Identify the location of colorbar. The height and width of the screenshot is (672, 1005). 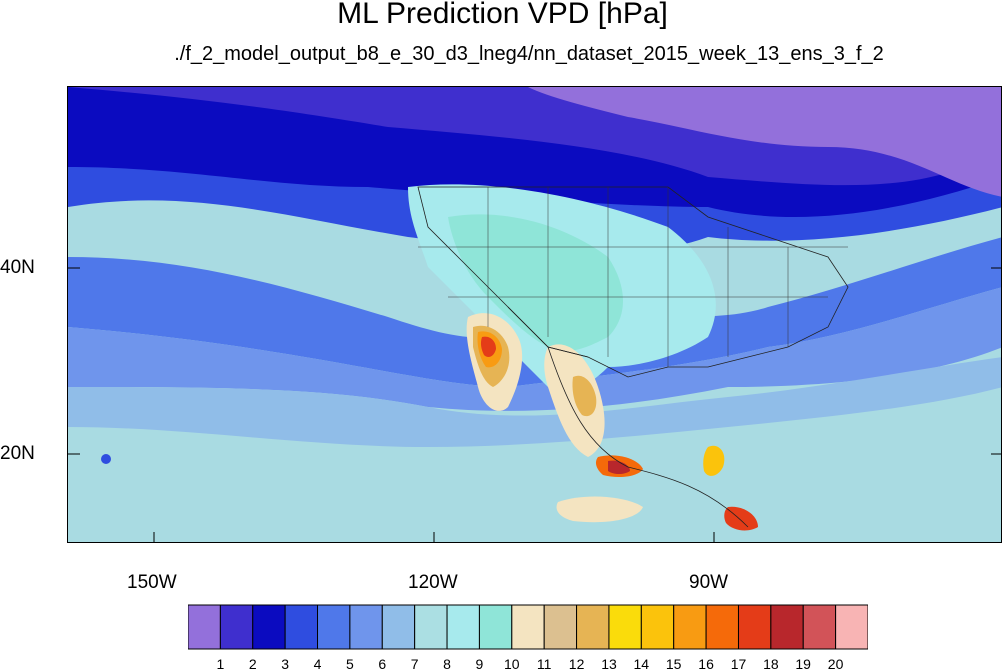
(528, 627).